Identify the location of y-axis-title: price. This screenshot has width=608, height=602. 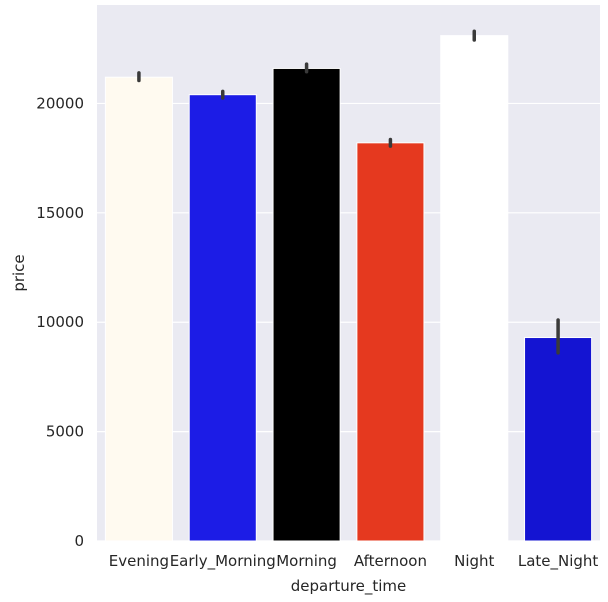
(19, 272).